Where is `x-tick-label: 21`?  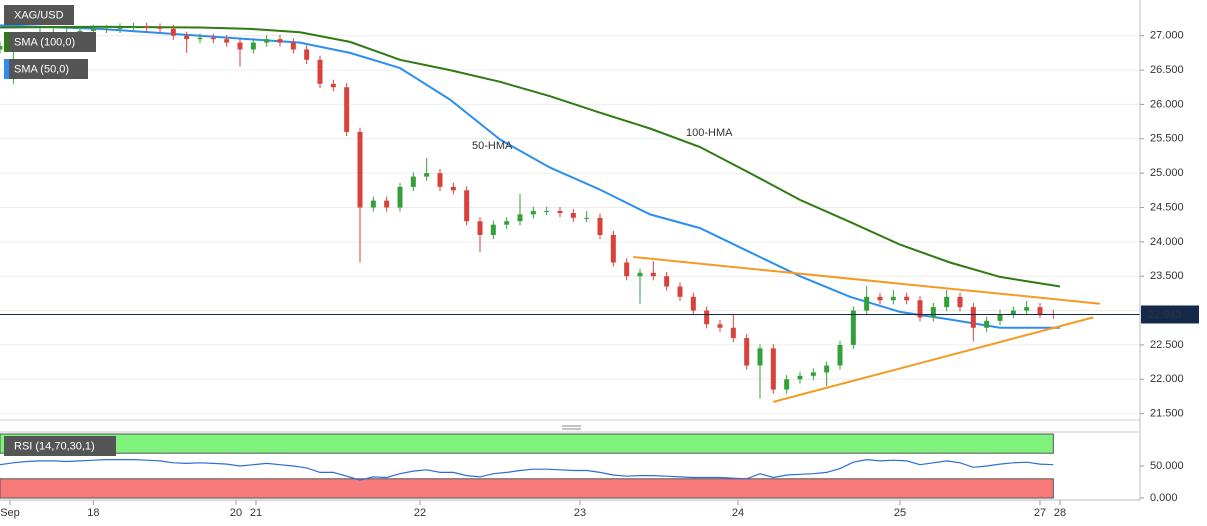
x-tick-label: 21 is located at coordinates (256, 513).